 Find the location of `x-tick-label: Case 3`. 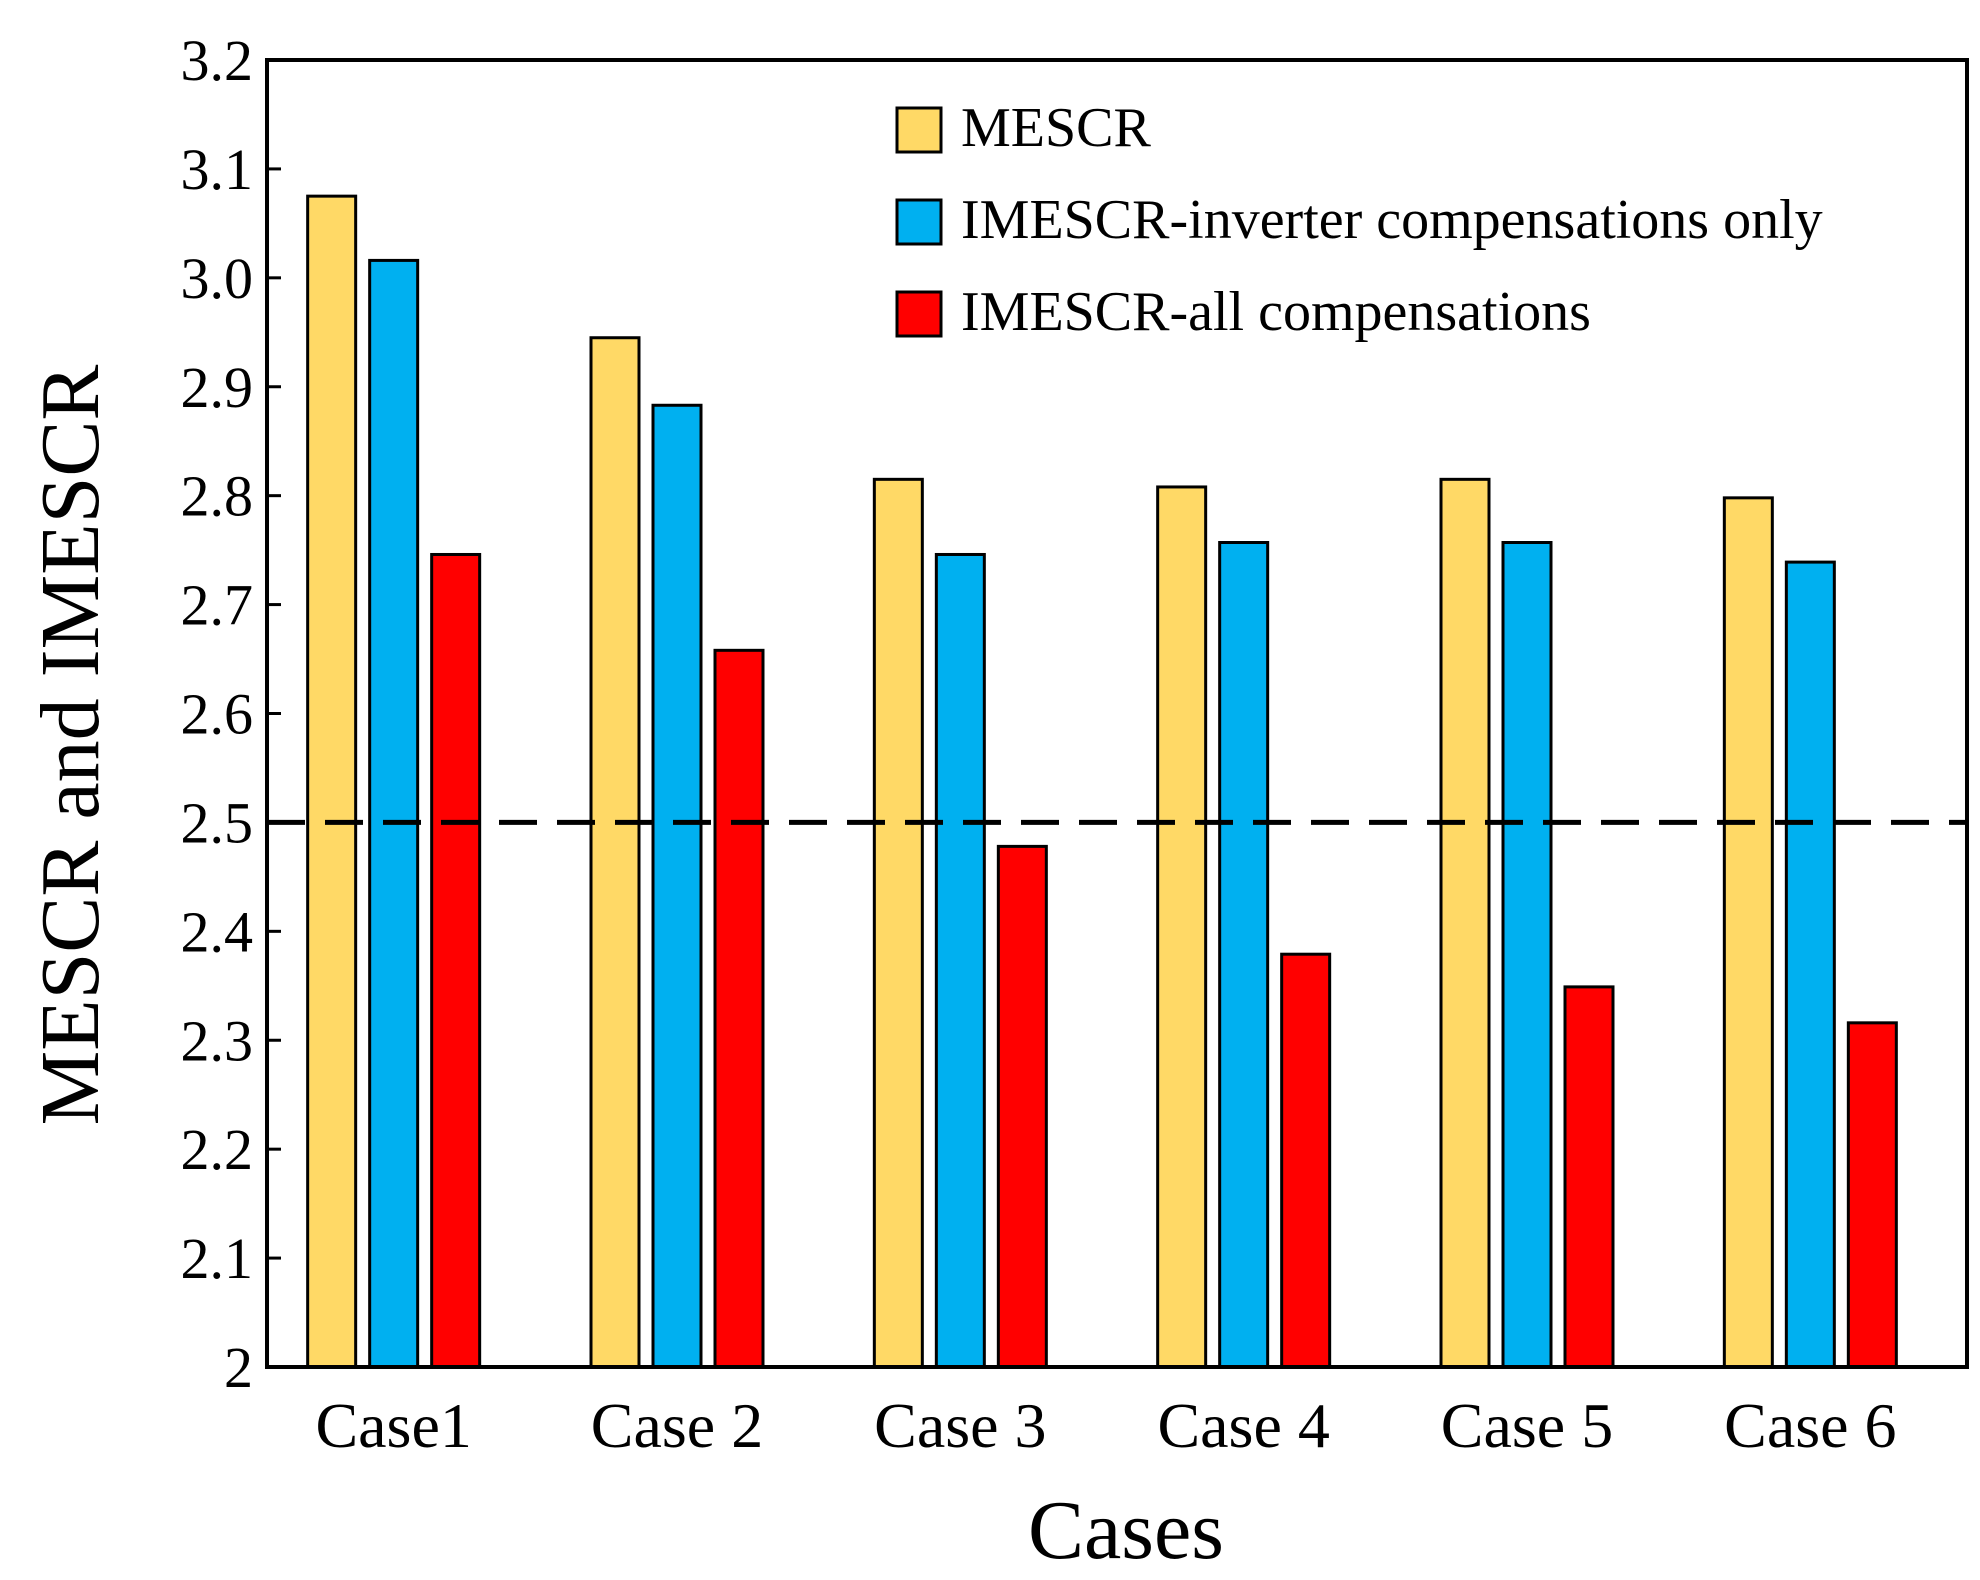

x-tick-label: Case 3 is located at coordinates (960, 1425).